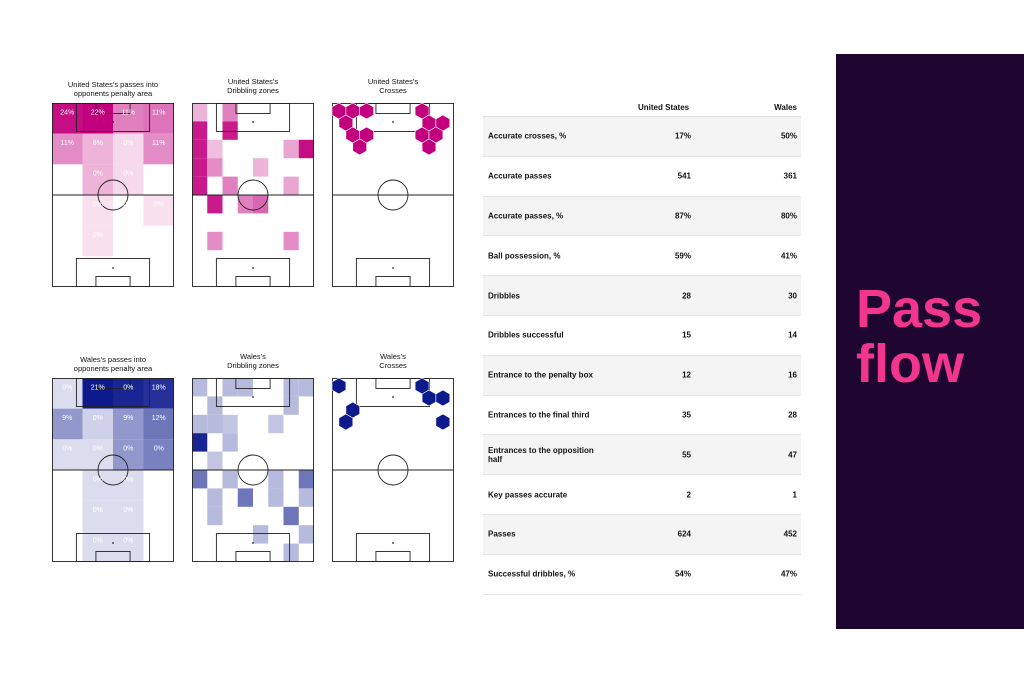 The image size is (1024, 683). Describe the element at coordinates (788, 216) in the screenshot. I see `wales-value: 80%` at that location.